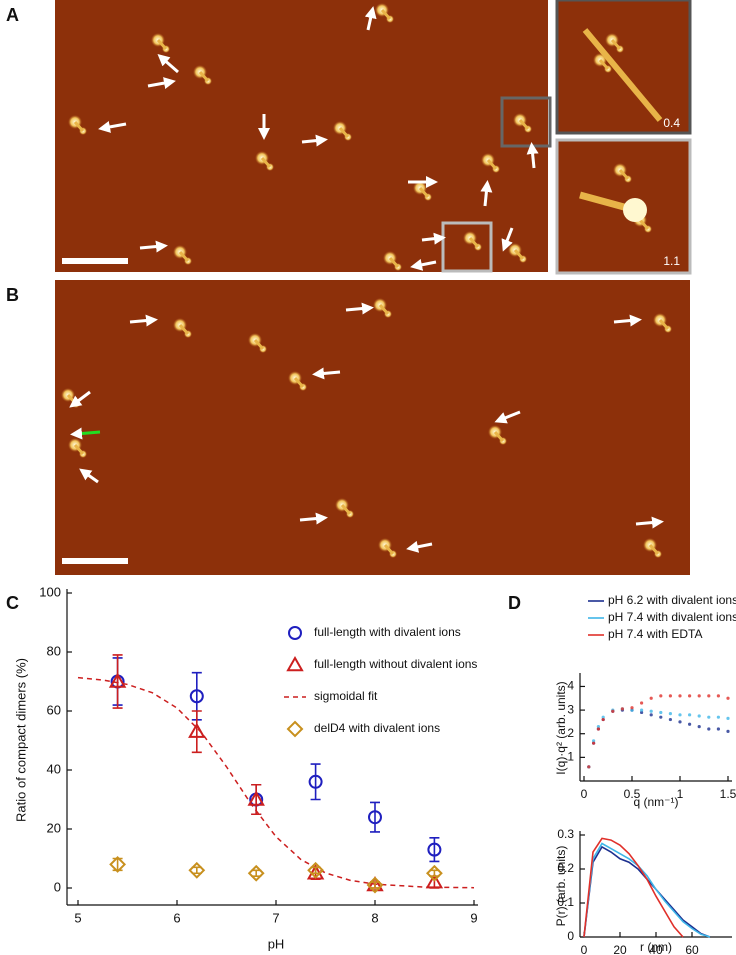 The image size is (736, 955). I want to click on x-tick-label: 6, so click(176, 917).